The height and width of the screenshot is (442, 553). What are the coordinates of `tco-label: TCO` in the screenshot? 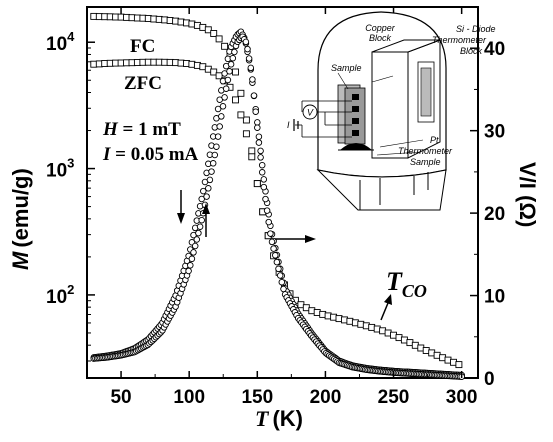 It's located at (406, 284).